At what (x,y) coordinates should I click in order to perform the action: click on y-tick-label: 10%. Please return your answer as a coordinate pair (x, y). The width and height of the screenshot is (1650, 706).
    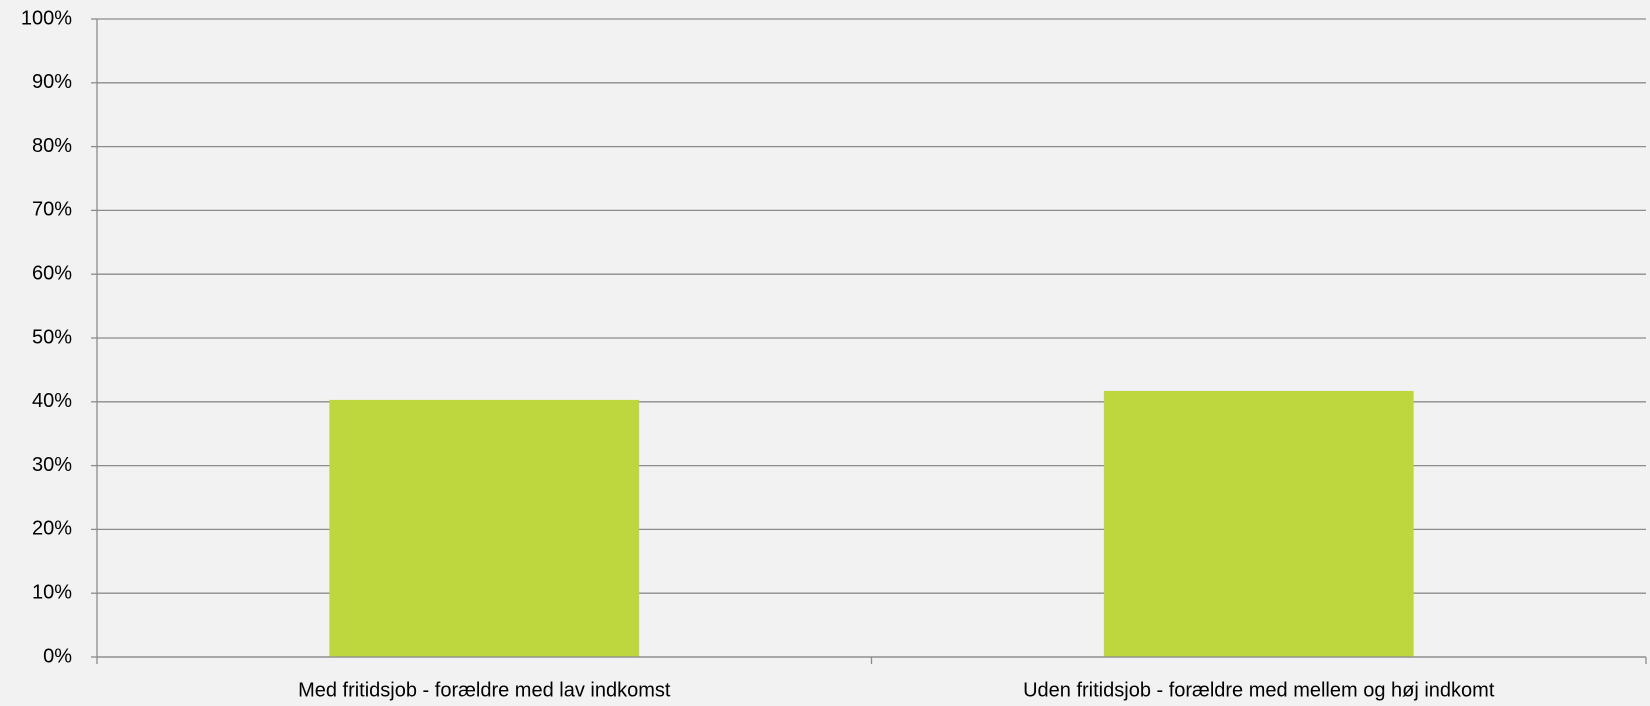
    Looking at the image, I should click on (52, 592).